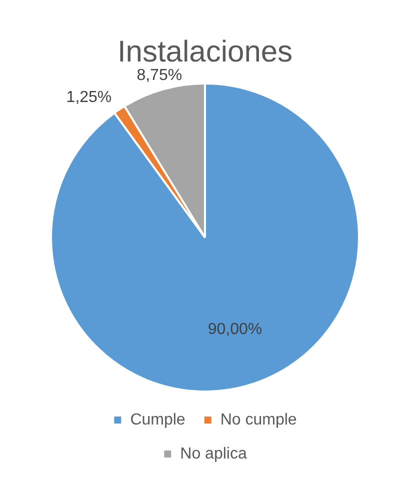 This screenshot has width=410, height=482. I want to click on data-label: 8,75%, so click(159, 75).